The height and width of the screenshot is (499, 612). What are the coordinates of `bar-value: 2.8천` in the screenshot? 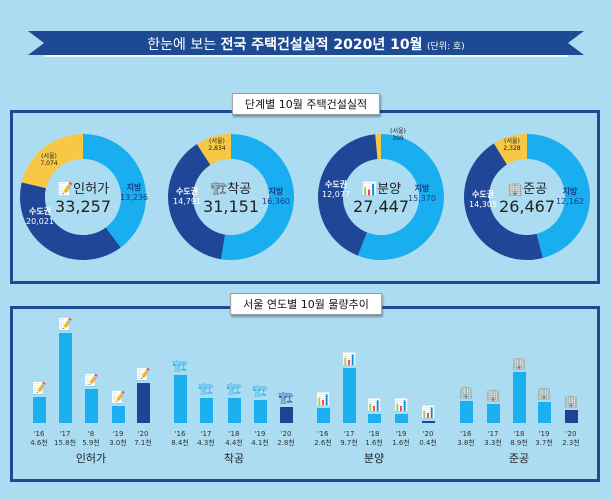 It's located at (286, 443).